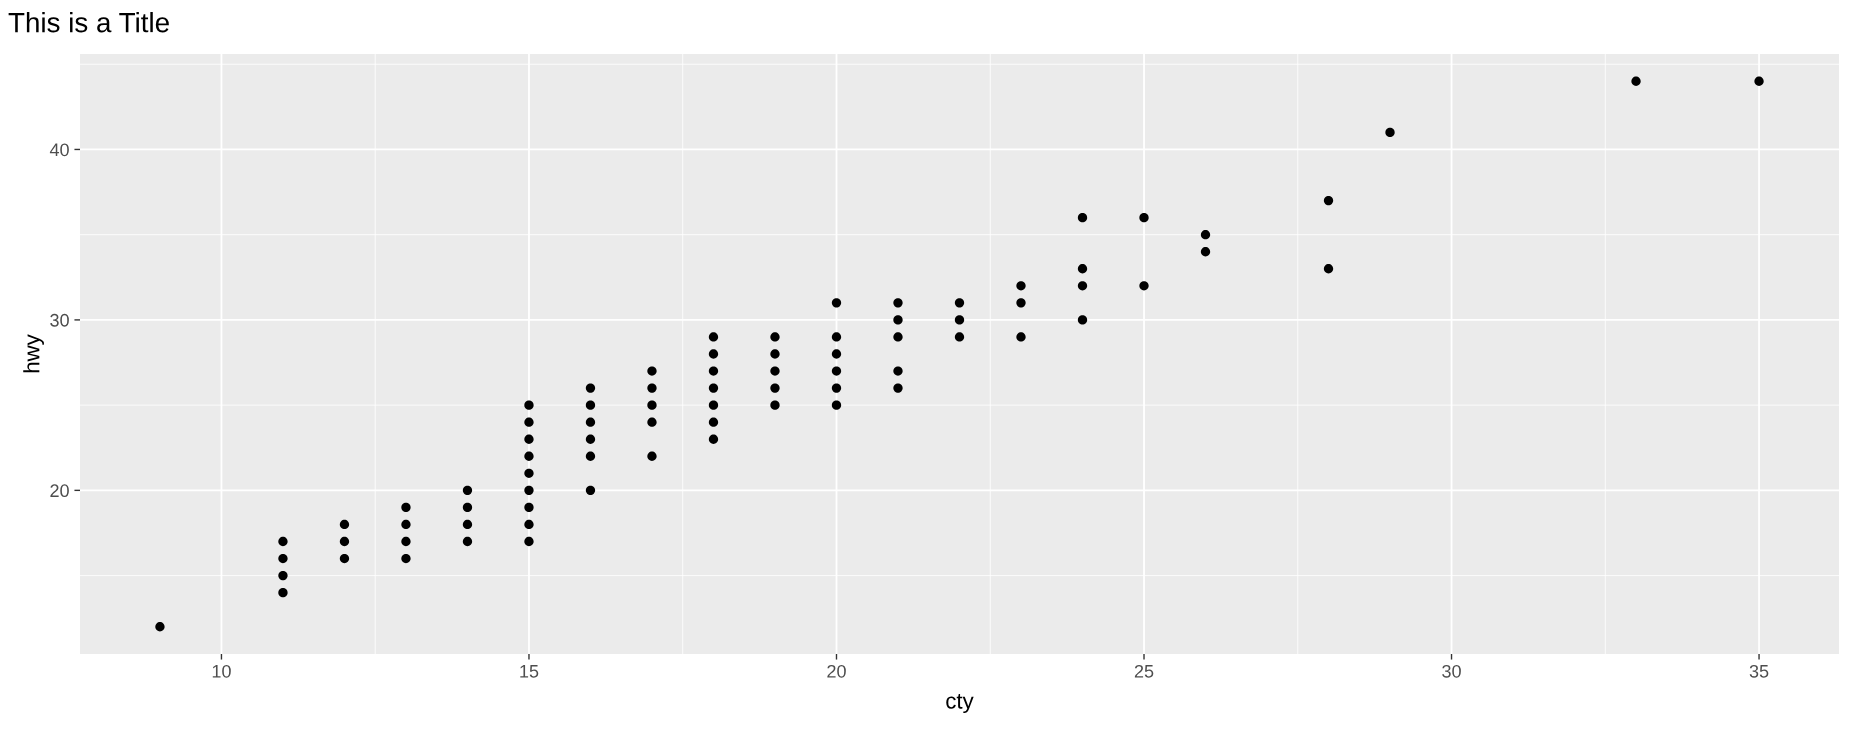 The width and height of the screenshot is (1854, 744). I want to click on y-axis-title: hwy, so click(33, 353).